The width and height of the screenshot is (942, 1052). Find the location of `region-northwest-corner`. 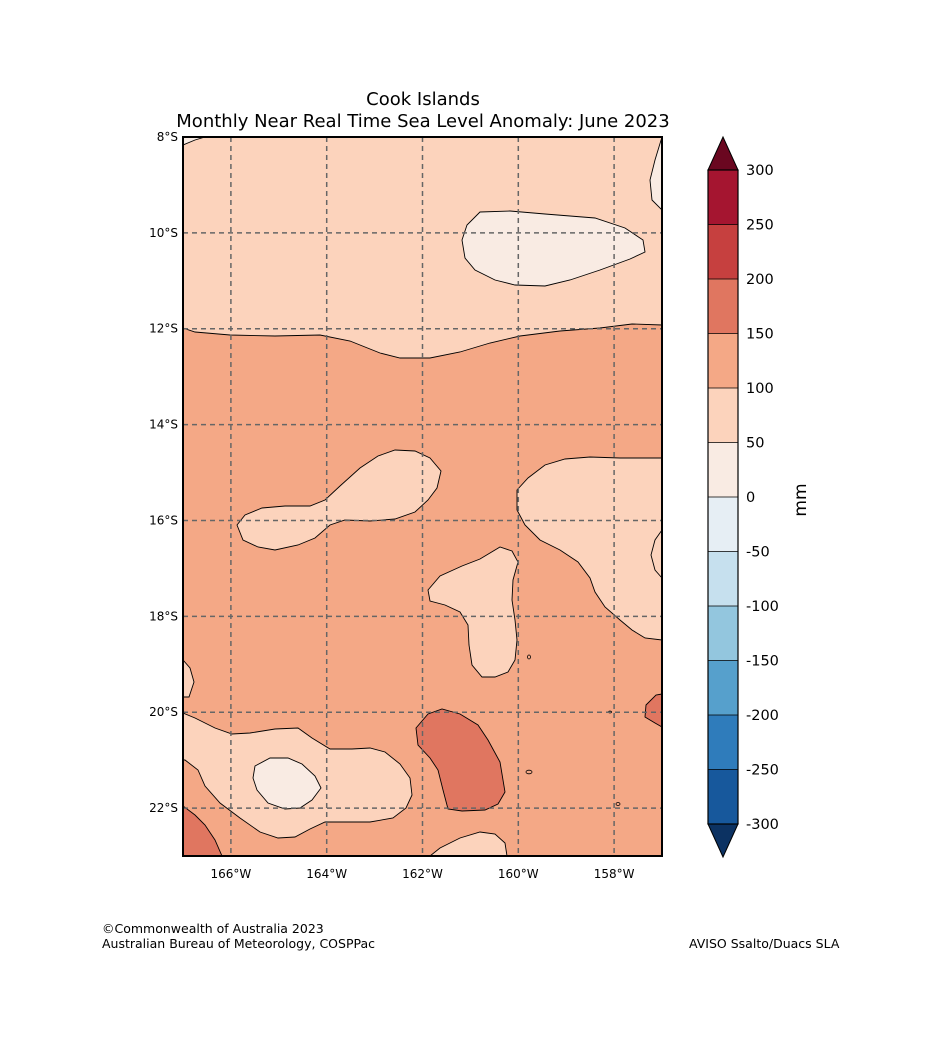

region-northwest-corner is located at coordinates (194, 141).